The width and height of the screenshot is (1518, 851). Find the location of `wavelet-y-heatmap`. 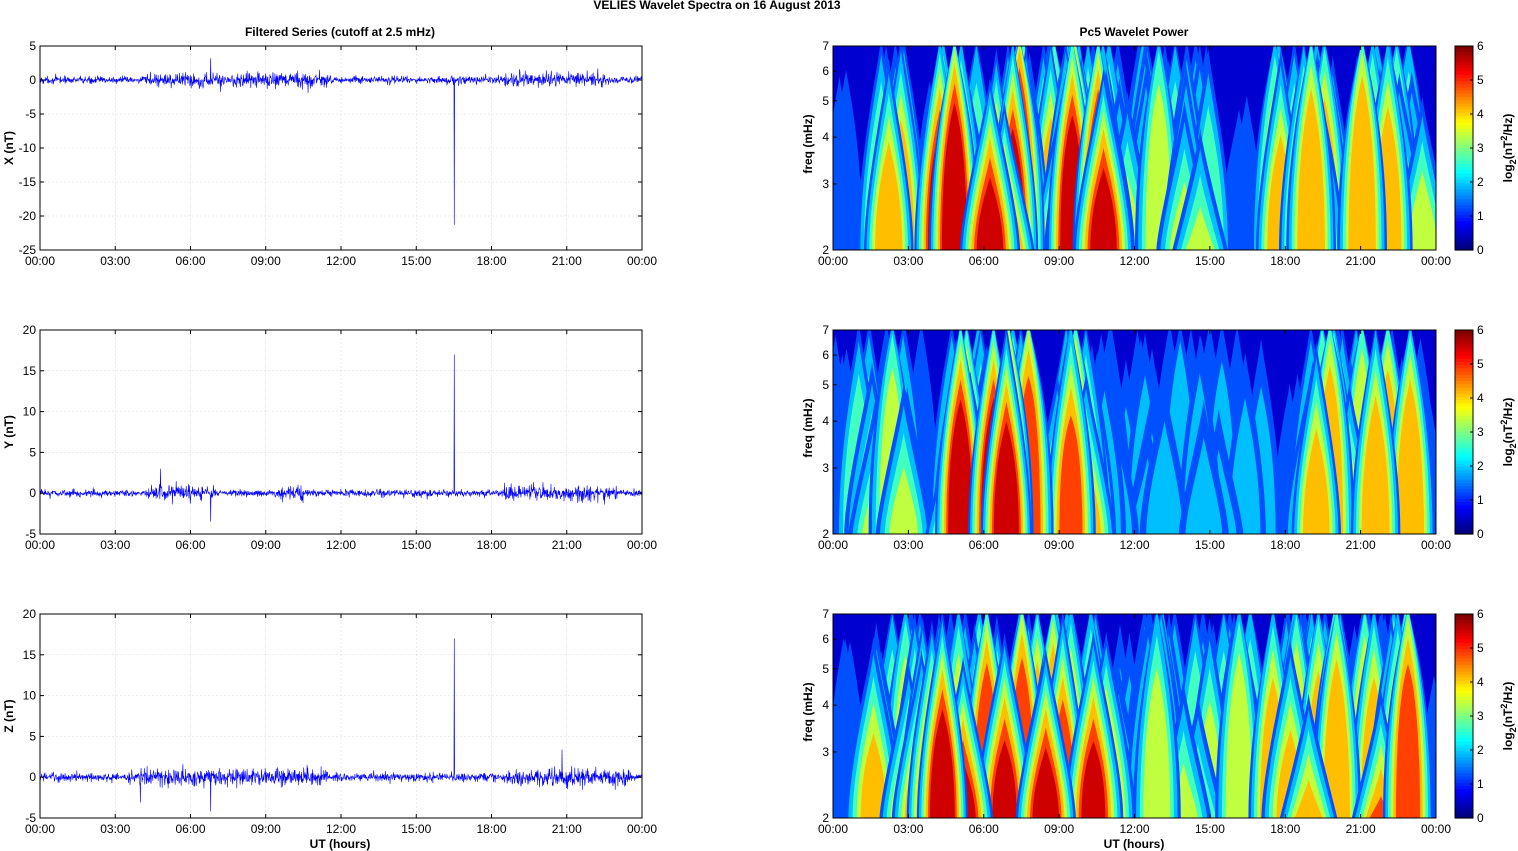

wavelet-y-heatmap is located at coordinates (1134, 432).